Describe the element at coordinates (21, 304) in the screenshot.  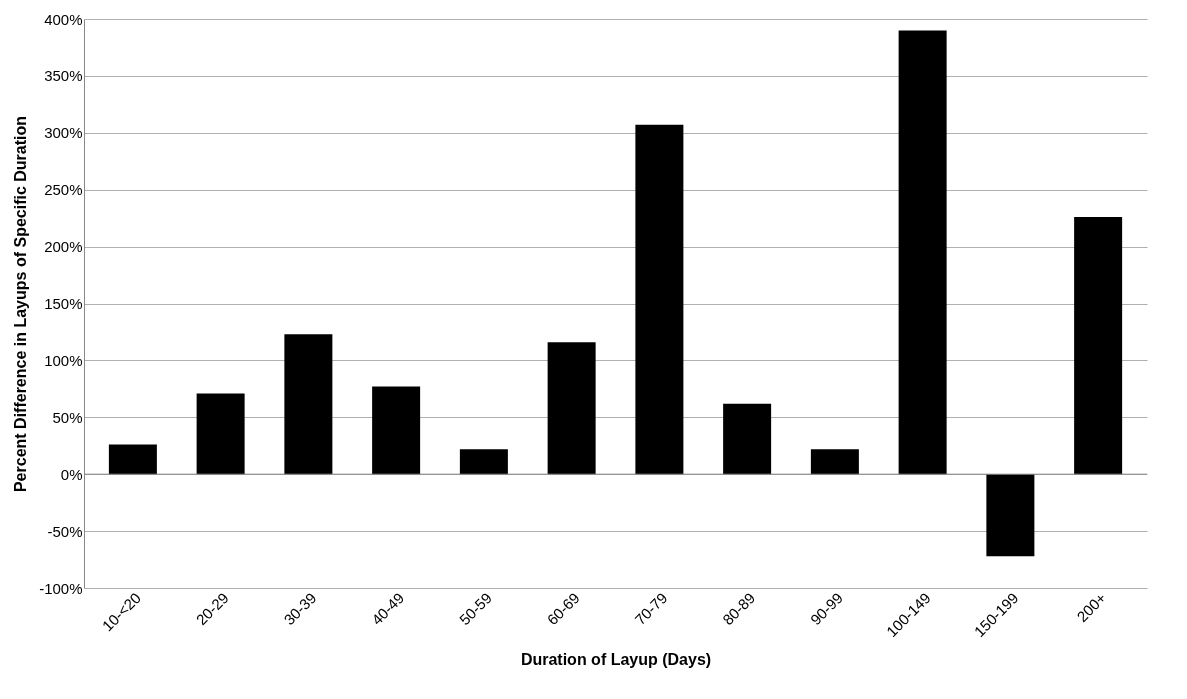
I see `y-axis-title: Percent Difference in Layups of Specific Duration` at that location.